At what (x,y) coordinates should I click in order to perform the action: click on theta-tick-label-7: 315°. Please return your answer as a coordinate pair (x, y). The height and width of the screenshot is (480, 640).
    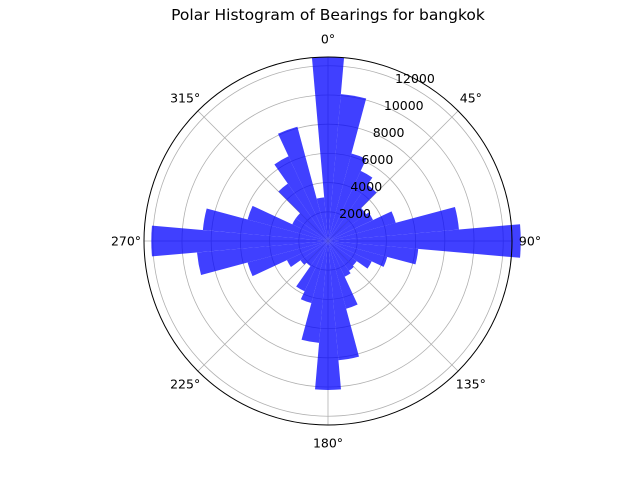
    Looking at the image, I should click on (185, 98).